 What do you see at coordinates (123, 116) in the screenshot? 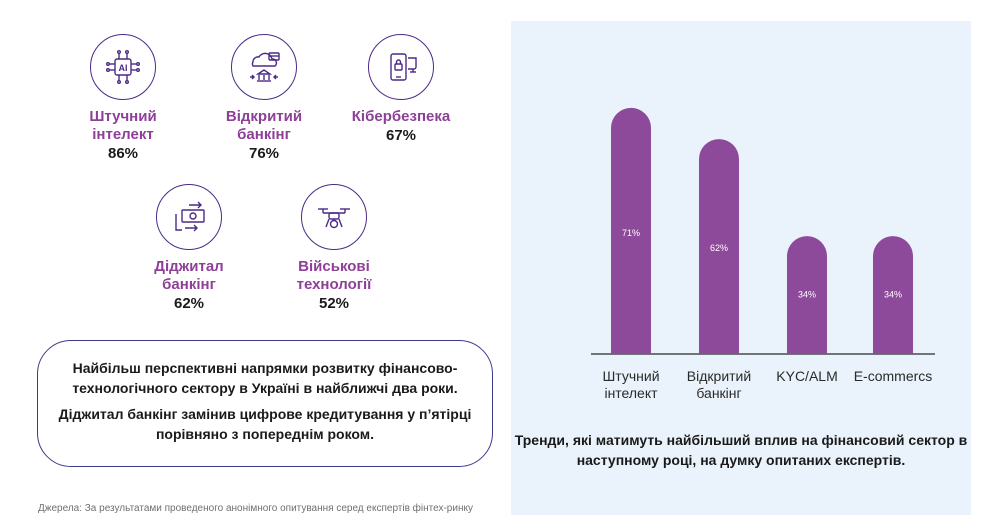
I see `topic-label-line1: Штучний` at bounding box center [123, 116].